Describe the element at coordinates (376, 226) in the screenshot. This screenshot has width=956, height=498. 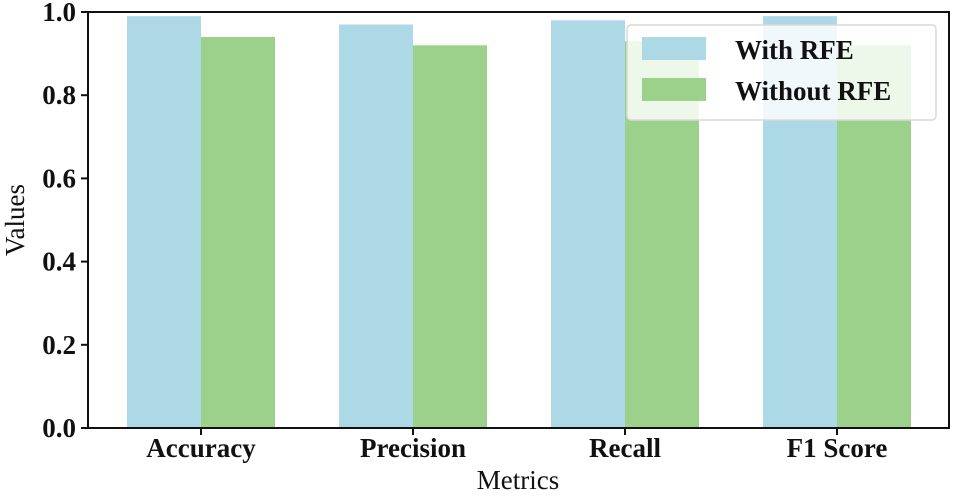
I see `bar-with-rfe-precision` at that location.